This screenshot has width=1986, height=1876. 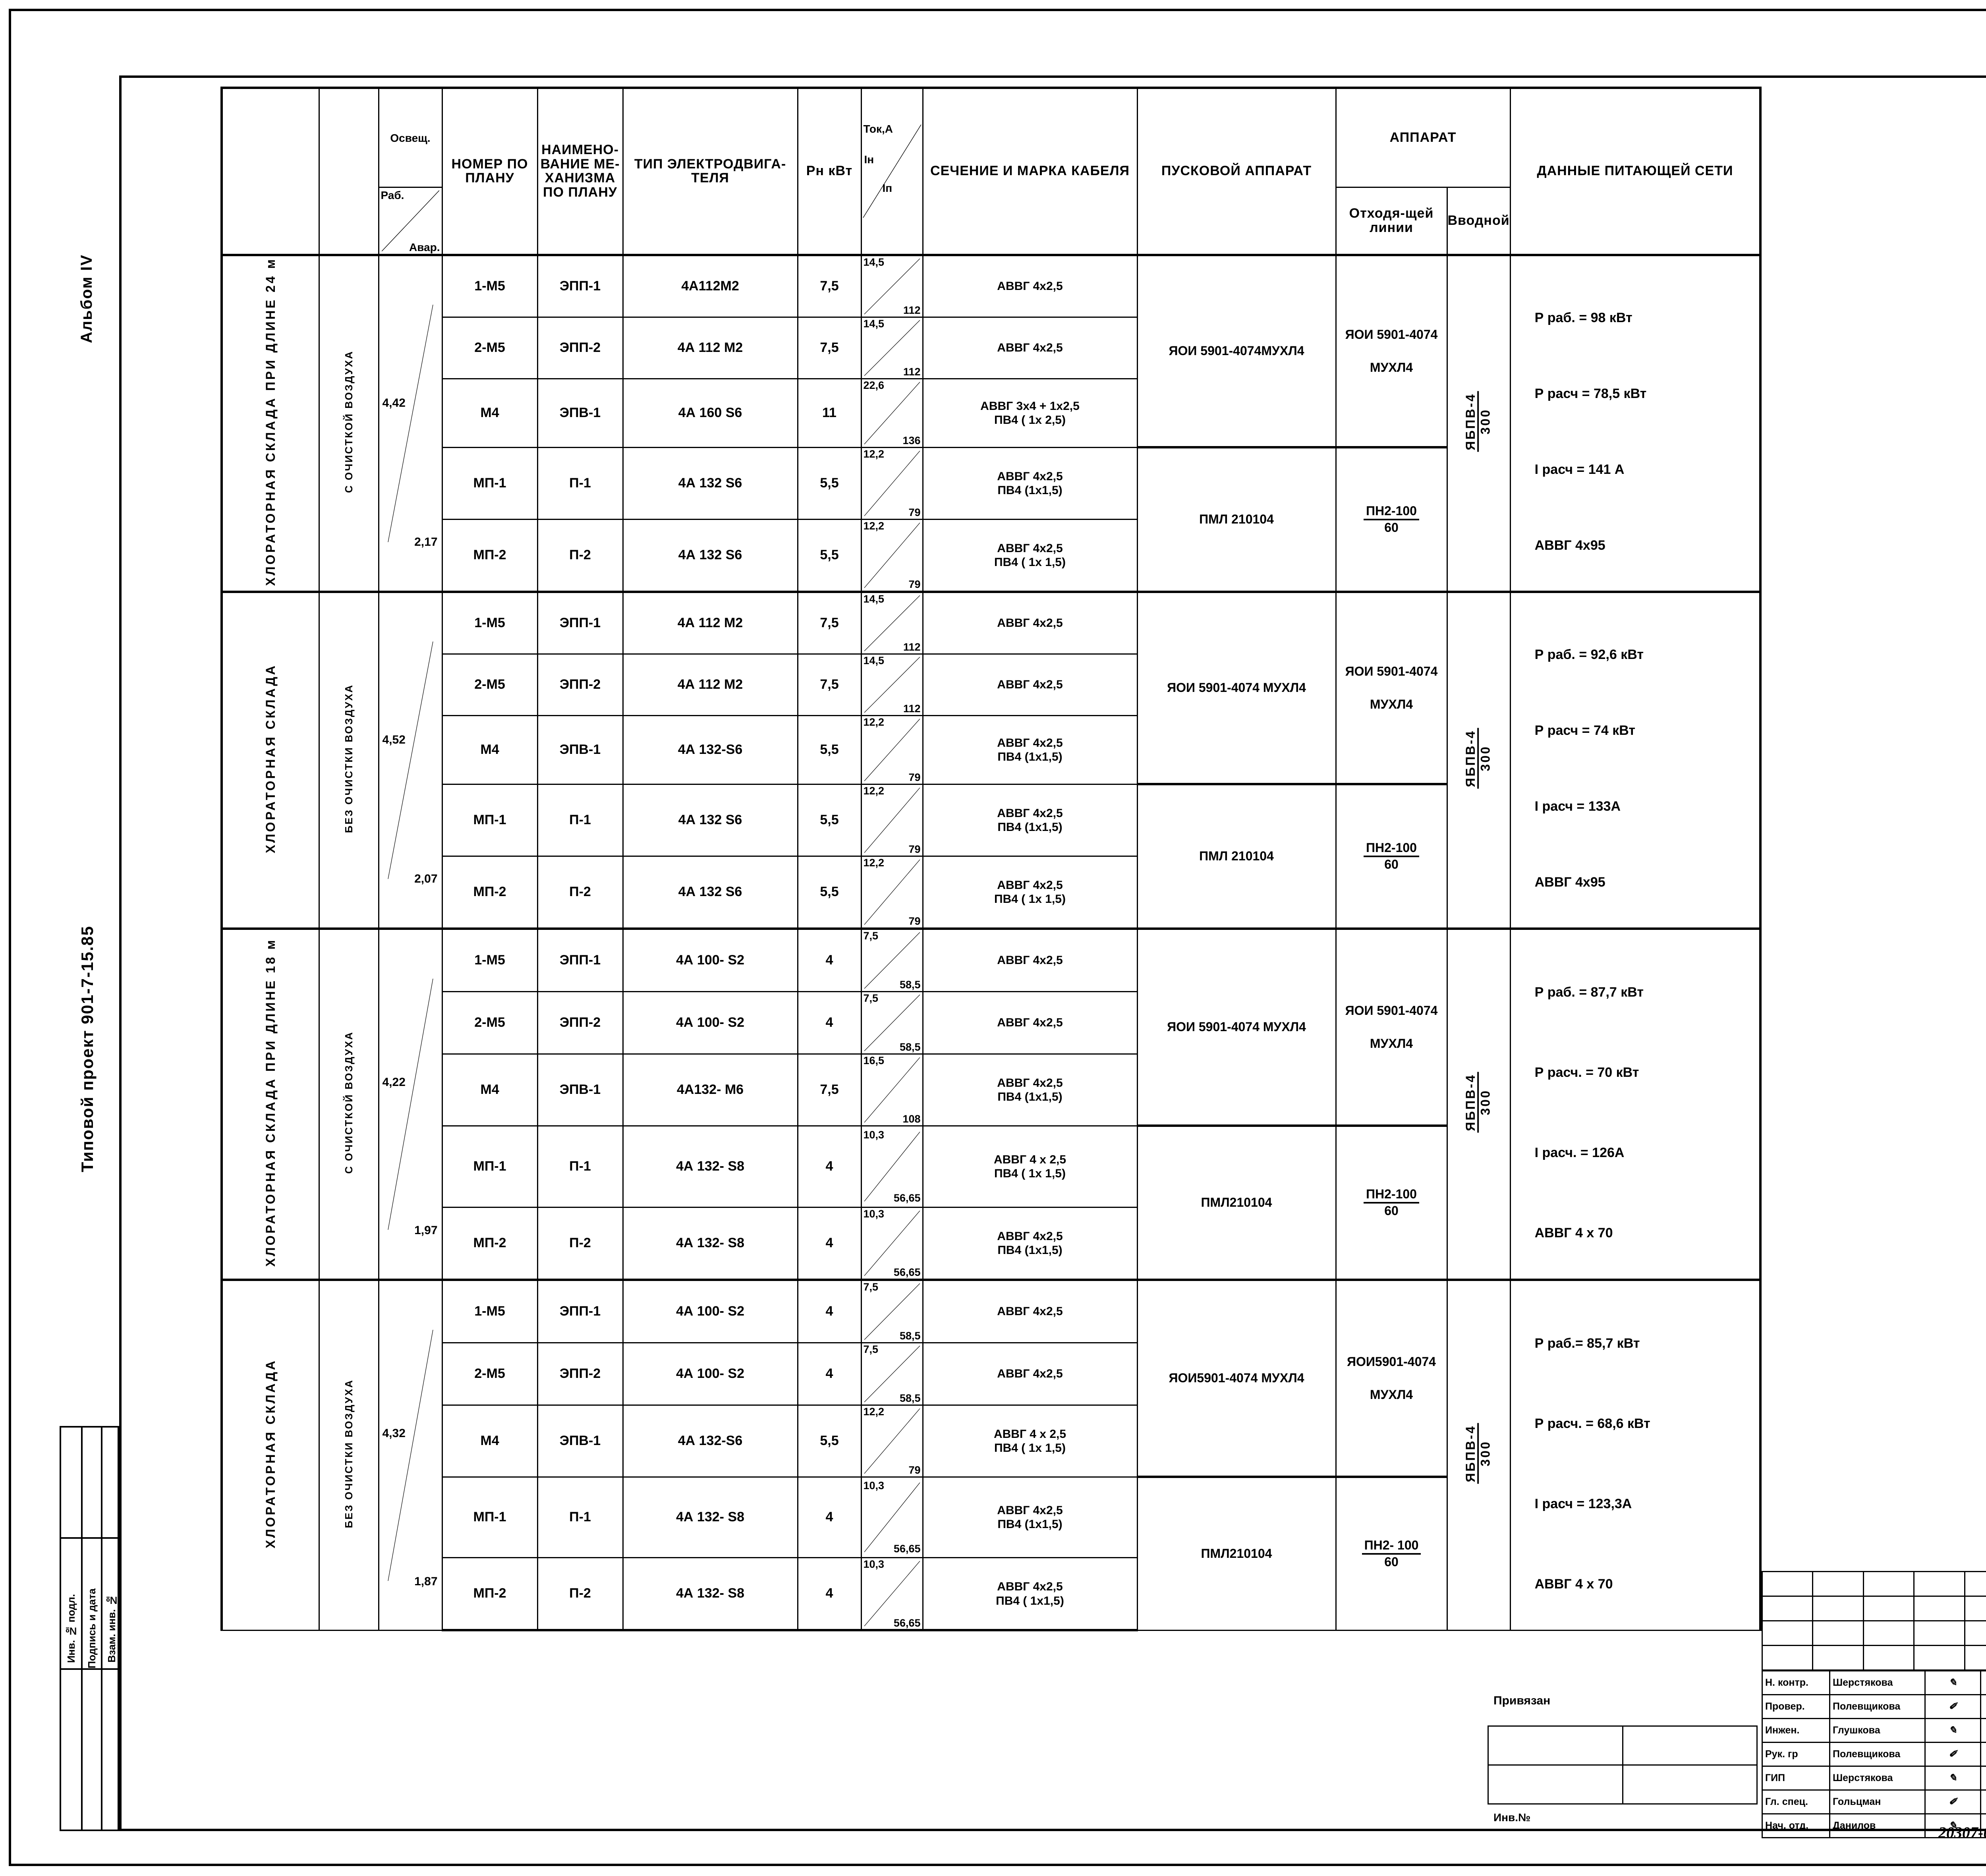 What do you see at coordinates (1478, 759) in the screenshot?
I see `cell-input-apparatus: ЯБПВ-4 300` at bounding box center [1478, 759].